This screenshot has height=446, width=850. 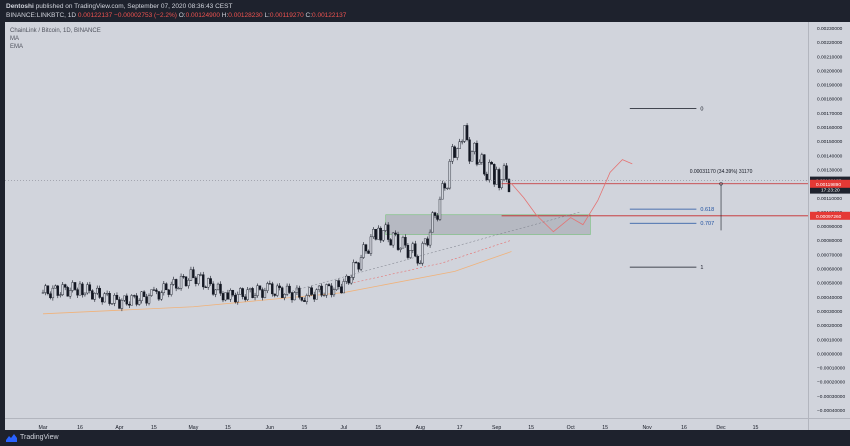 What do you see at coordinates (286, 15) in the screenshot?
I see `low-value: 0.00119270` at bounding box center [286, 15].